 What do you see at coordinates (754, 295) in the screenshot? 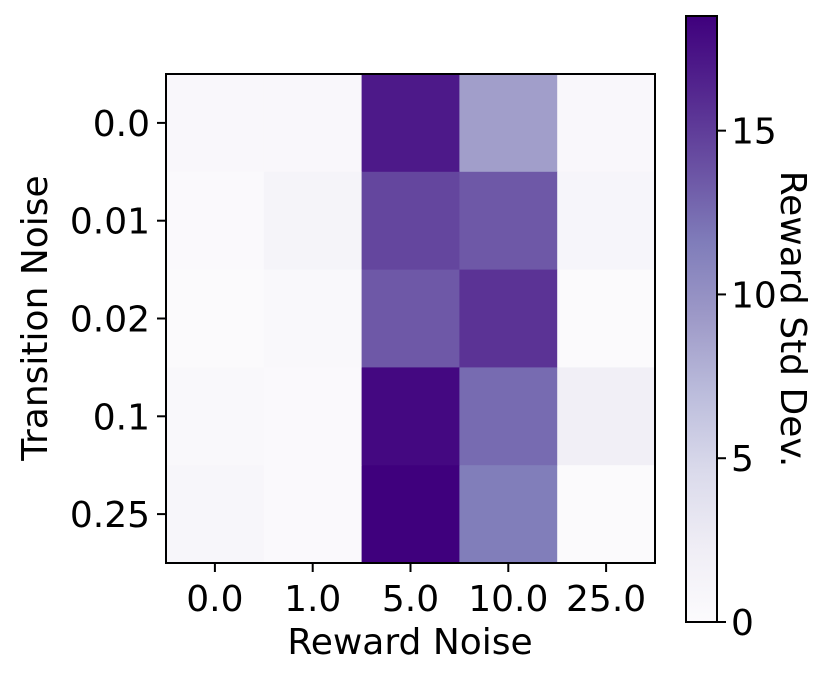
I see `colorbar-tick-label: 10` at bounding box center [754, 295].